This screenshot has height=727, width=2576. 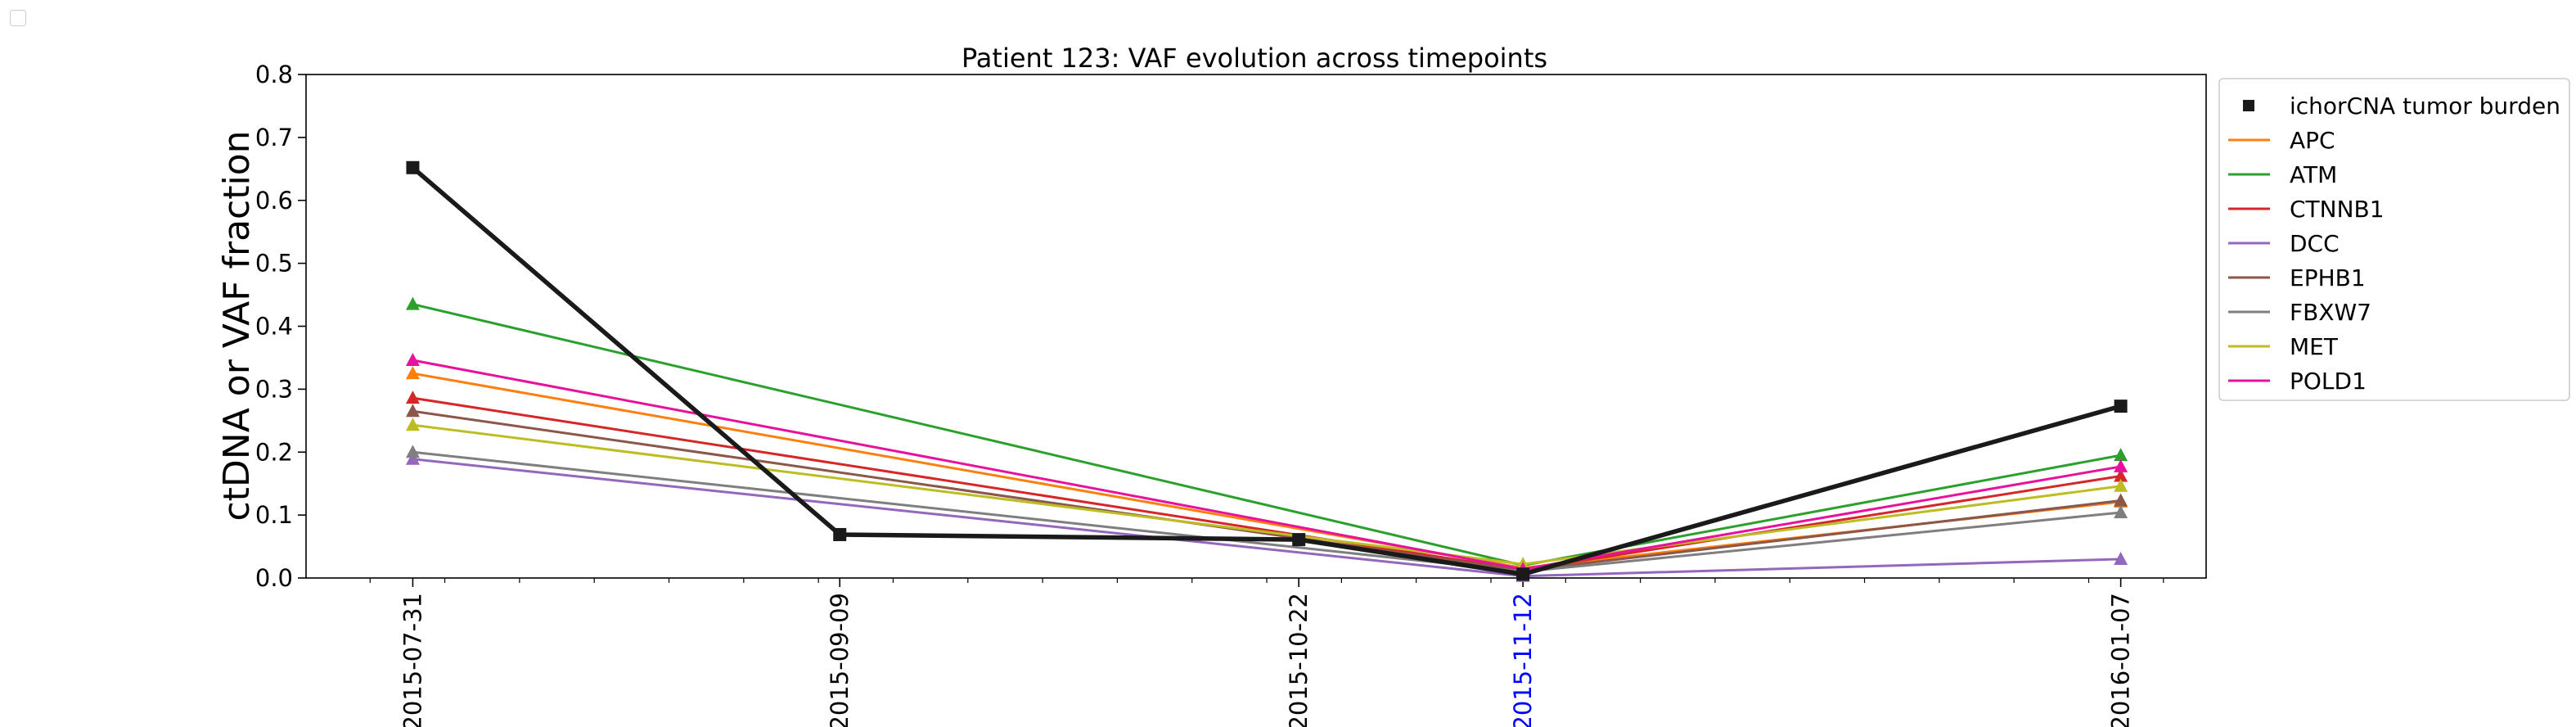 What do you see at coordinates (2314, 346) in the screenshot?
I see `legend-label: MET` at bounding box center [2314, 346].